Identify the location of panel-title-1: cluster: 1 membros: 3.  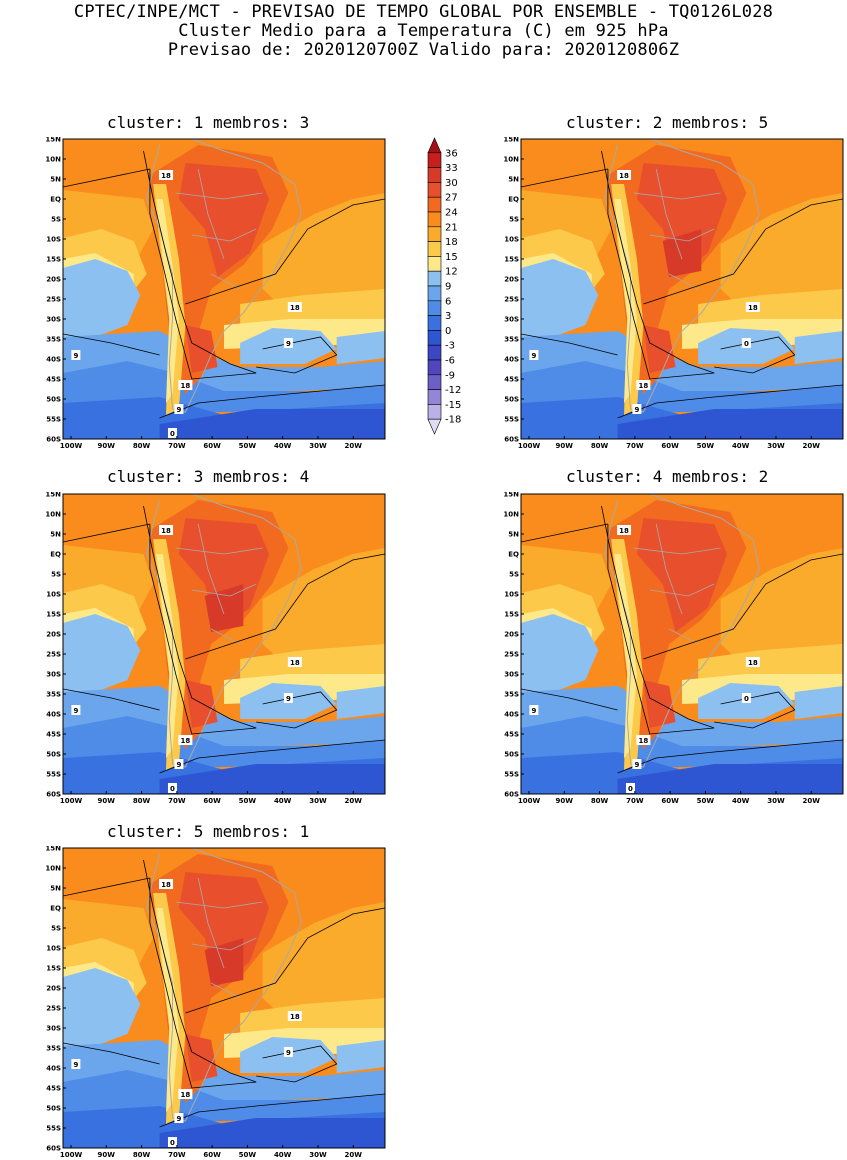
(208, 122).